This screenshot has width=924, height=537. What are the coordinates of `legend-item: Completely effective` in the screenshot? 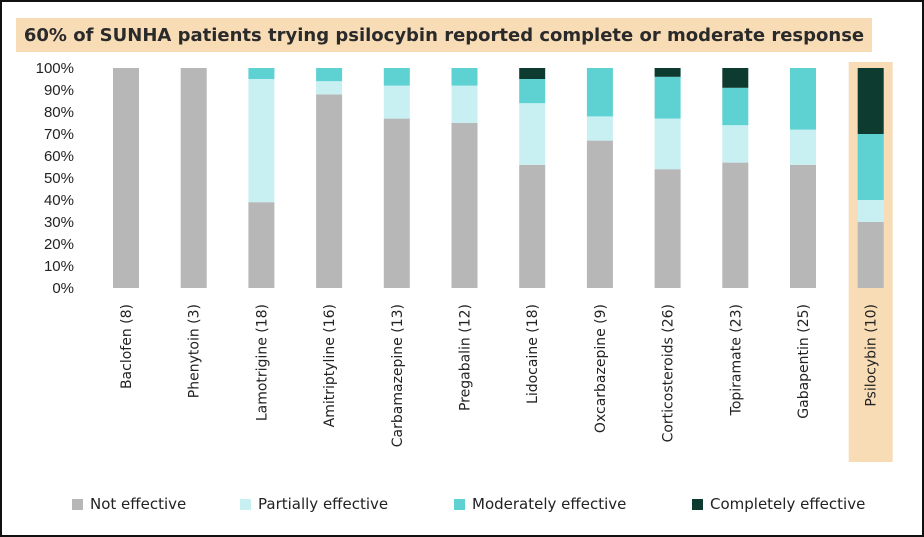 It's located at (778, 504).